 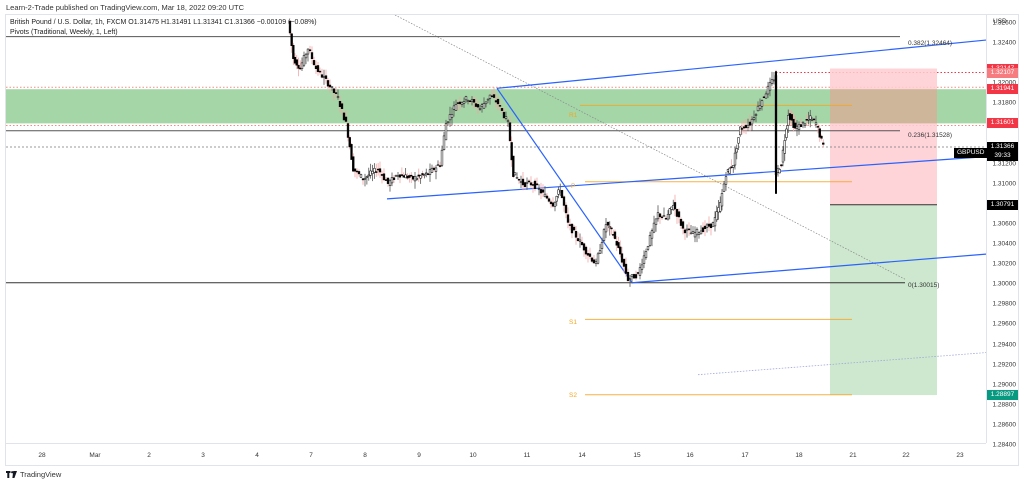 I want to click on currency-label: USD, so click(x=1000, y=21).